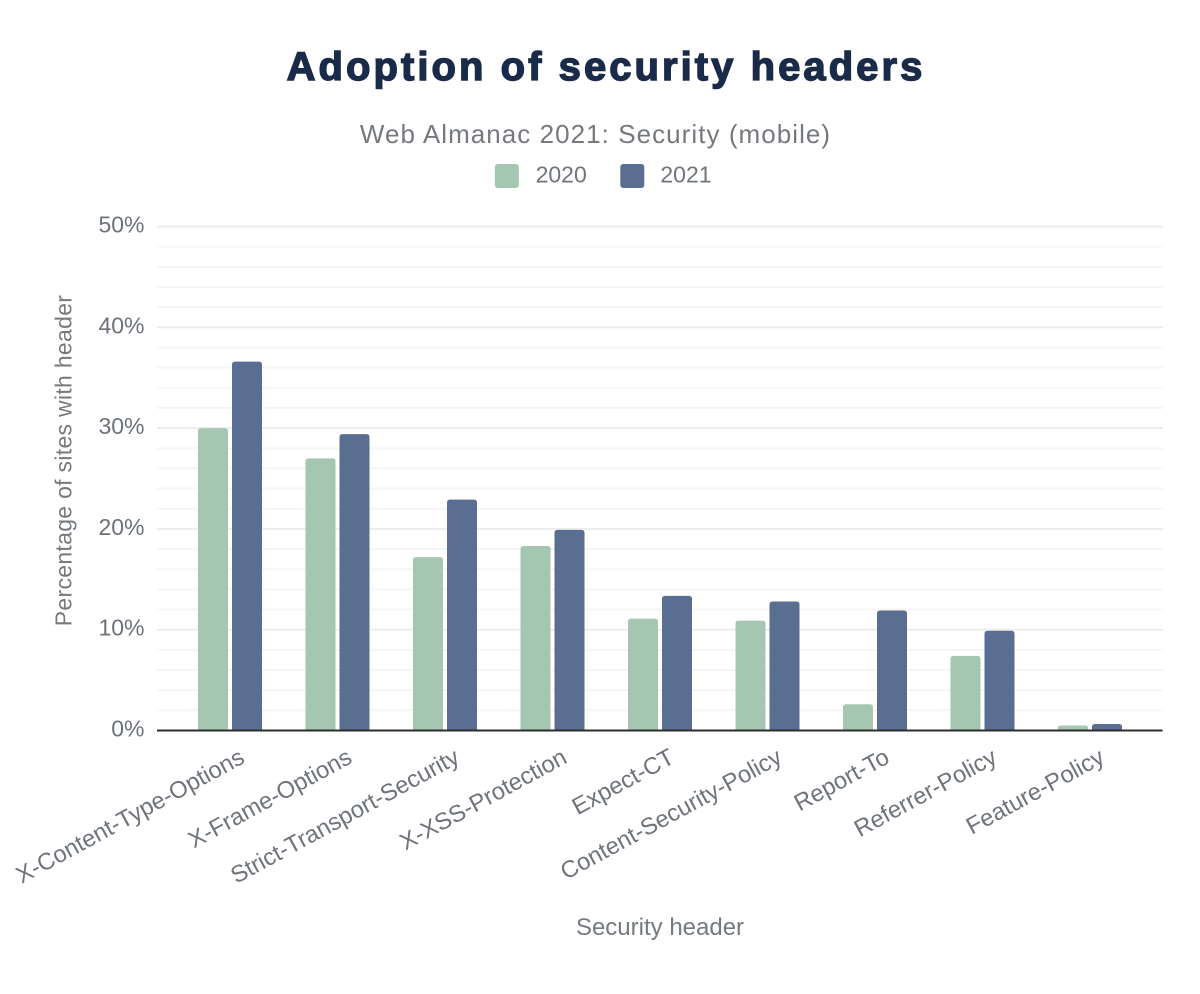  What do you see at coordinates (561, 175) in the screenshot?
I see `svg-text: 2020` at bounding box center [561, 175].